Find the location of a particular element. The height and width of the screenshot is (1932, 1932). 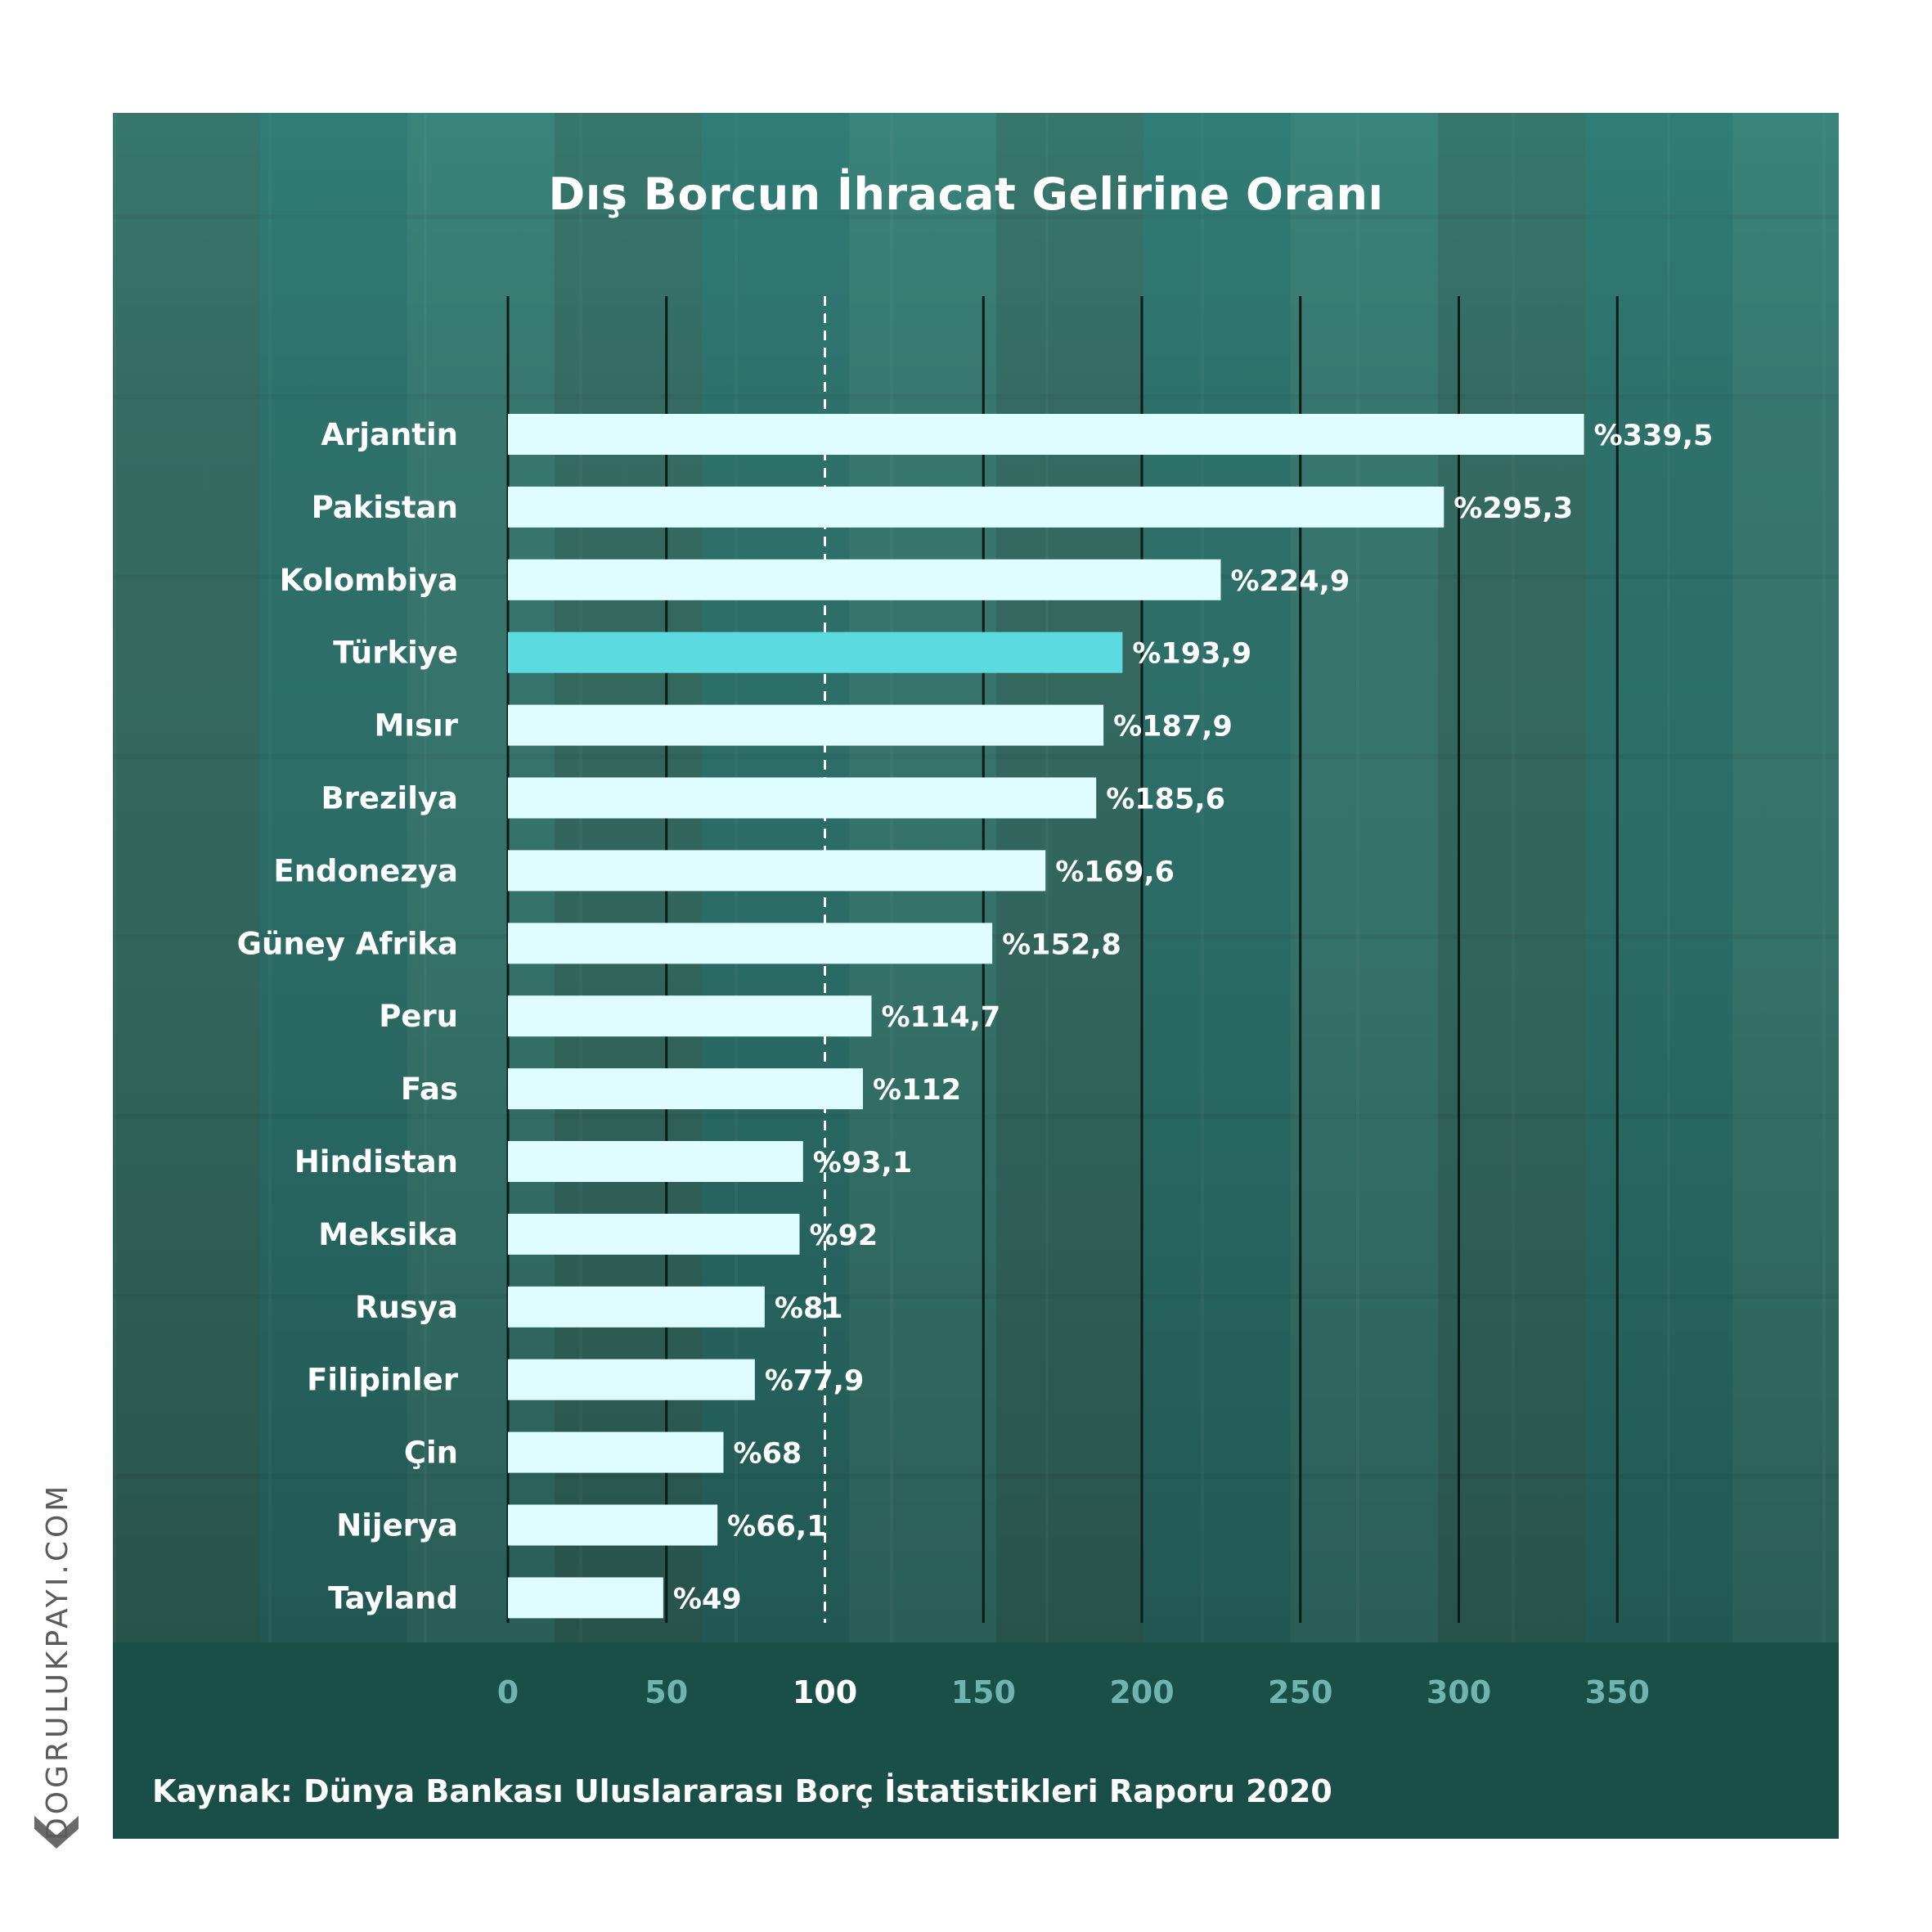

bar-rusya is located at coordinates (637, 1307).